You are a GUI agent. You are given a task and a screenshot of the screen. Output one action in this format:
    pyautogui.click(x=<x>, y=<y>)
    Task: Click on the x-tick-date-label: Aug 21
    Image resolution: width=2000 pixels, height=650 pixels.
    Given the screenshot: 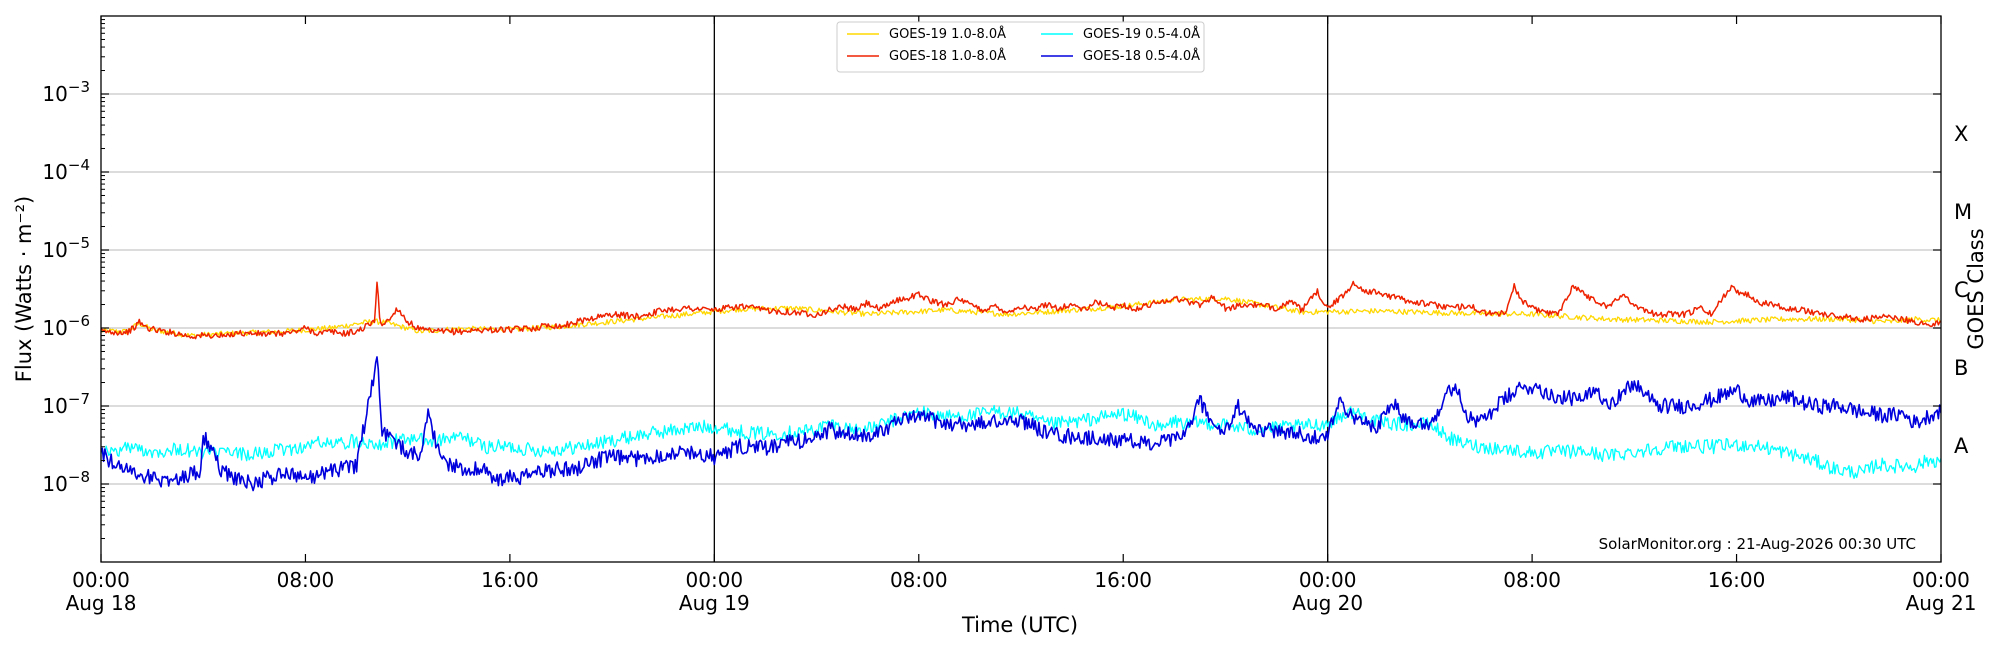 What is the action you would take?
    pyautogui.click(x=1941, y=603)
    